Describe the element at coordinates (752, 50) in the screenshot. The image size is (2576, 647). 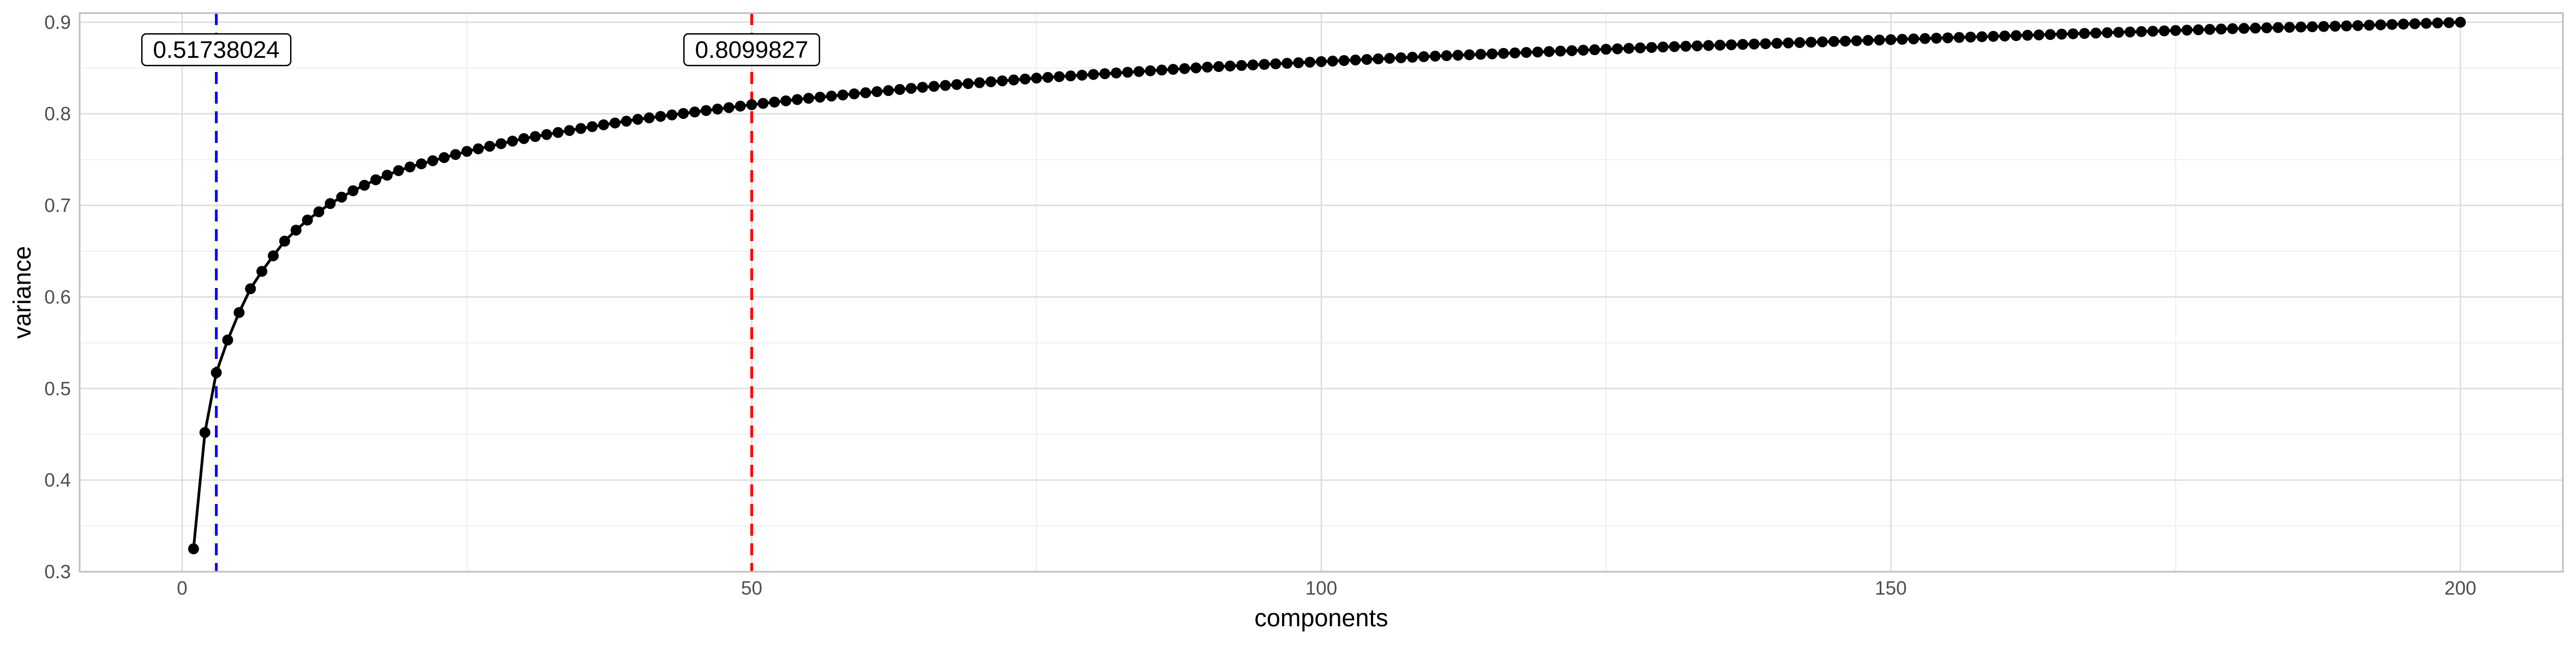
I see `reference-label-box` at that location.